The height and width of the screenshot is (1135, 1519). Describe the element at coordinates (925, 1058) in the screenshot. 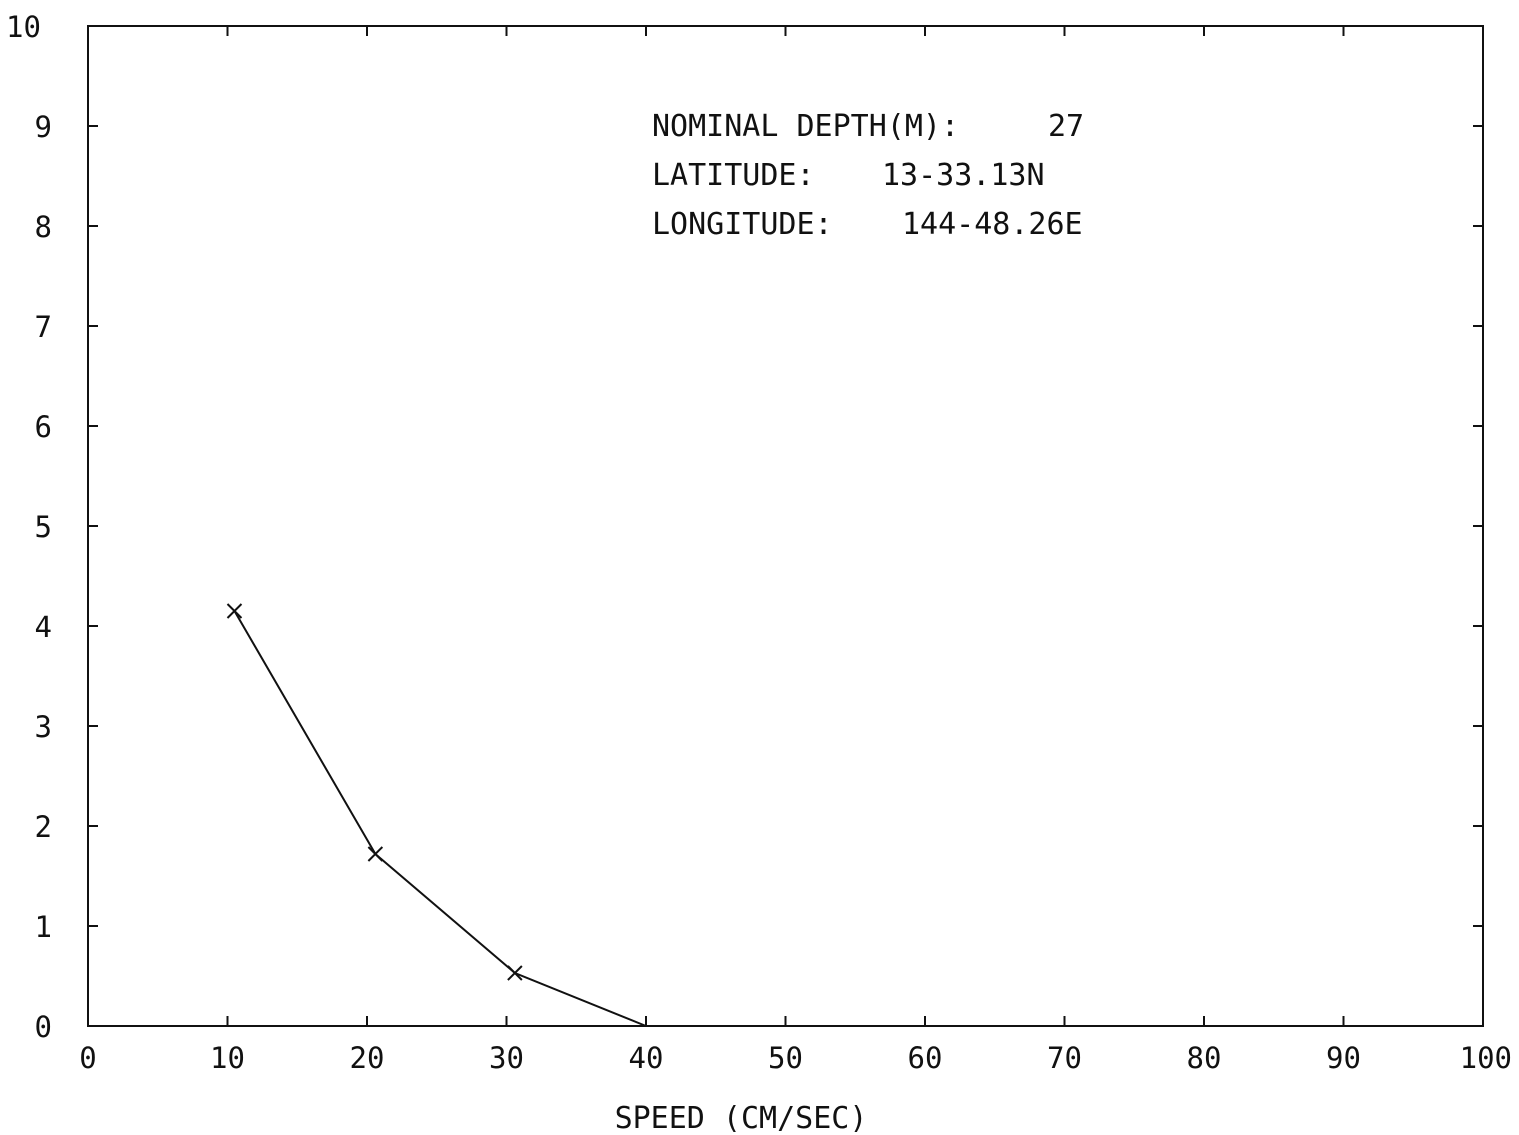

I see `x-tick-label: 60` at that location.